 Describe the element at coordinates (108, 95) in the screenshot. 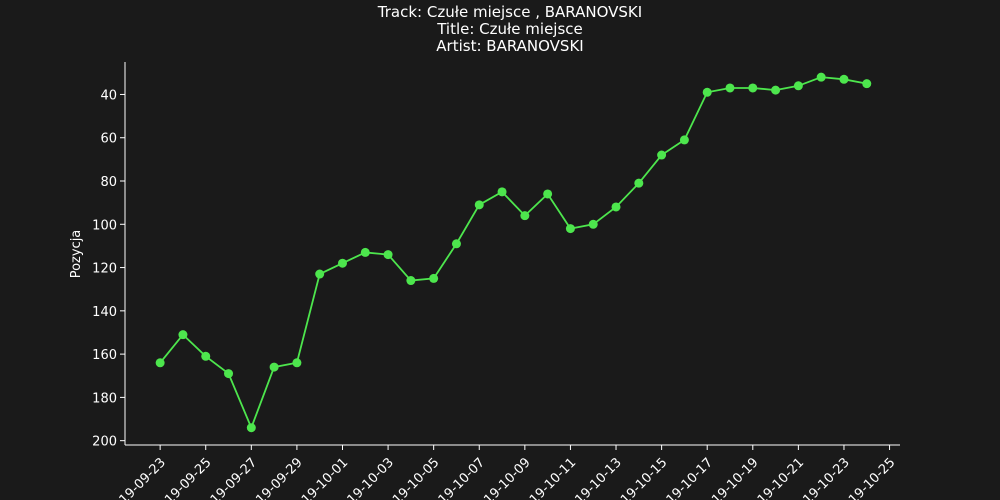

I see `y-tick-label: 40` at that location.